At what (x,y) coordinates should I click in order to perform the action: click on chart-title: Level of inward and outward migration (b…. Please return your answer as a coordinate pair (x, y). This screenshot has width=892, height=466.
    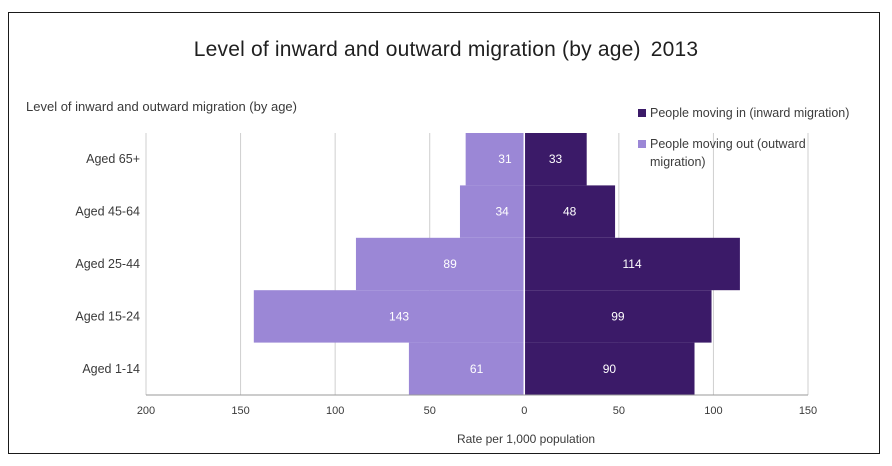
    Looking at the image, I should click on (446, 50).